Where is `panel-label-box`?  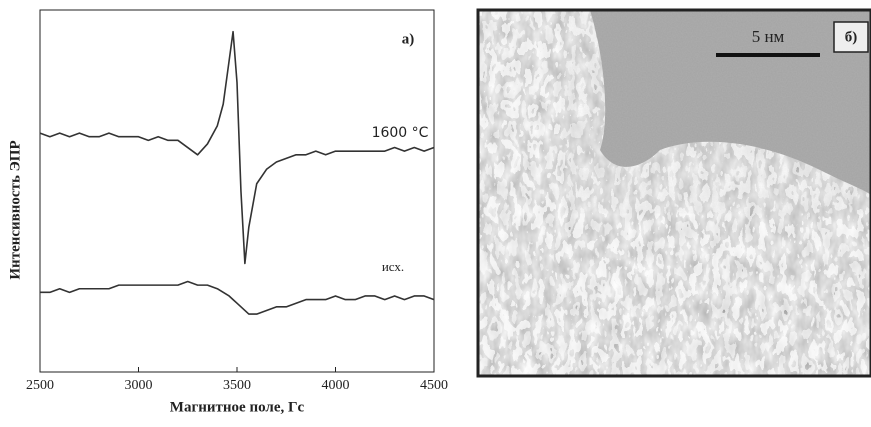
panel-label-box is located at coordinates (851, 37).